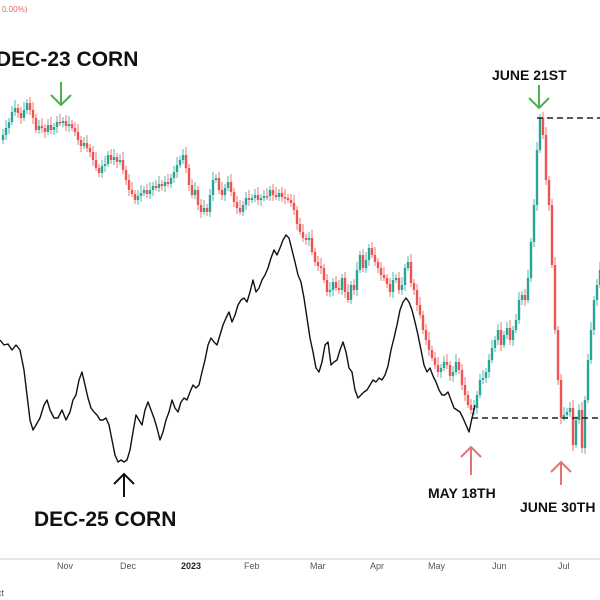 This screenshot has width=600, height=600. I want to click on x-tick-label: Nov, so click(65, 566).